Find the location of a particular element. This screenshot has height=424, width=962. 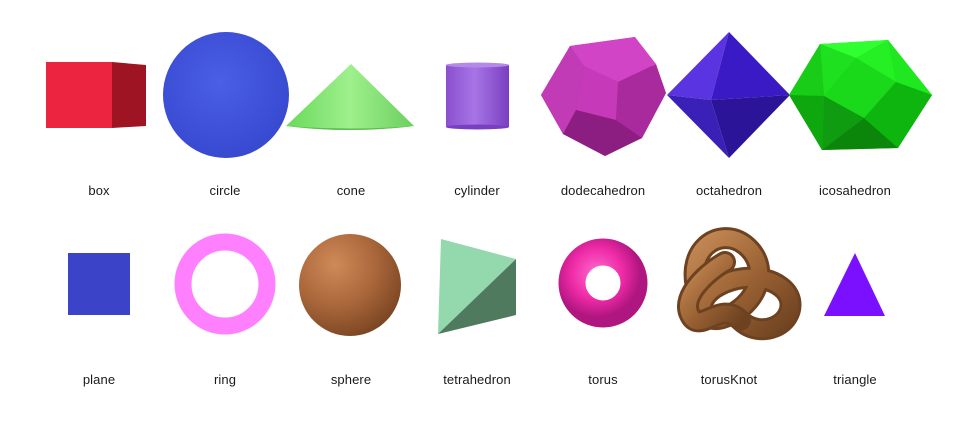

label-dodecahedron: dodecahedron is located at coordinates (603, 190).